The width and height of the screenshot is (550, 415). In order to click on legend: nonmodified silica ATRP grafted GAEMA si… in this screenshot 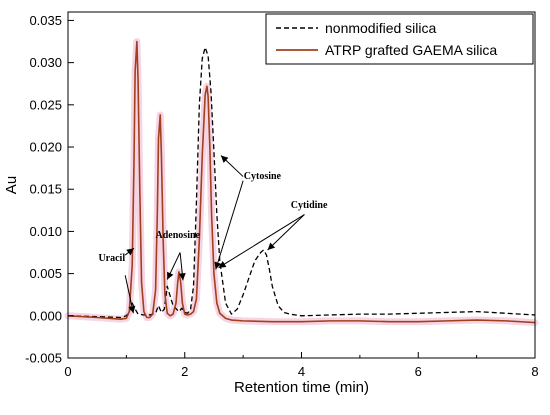, I will do `click(399, 39)`.